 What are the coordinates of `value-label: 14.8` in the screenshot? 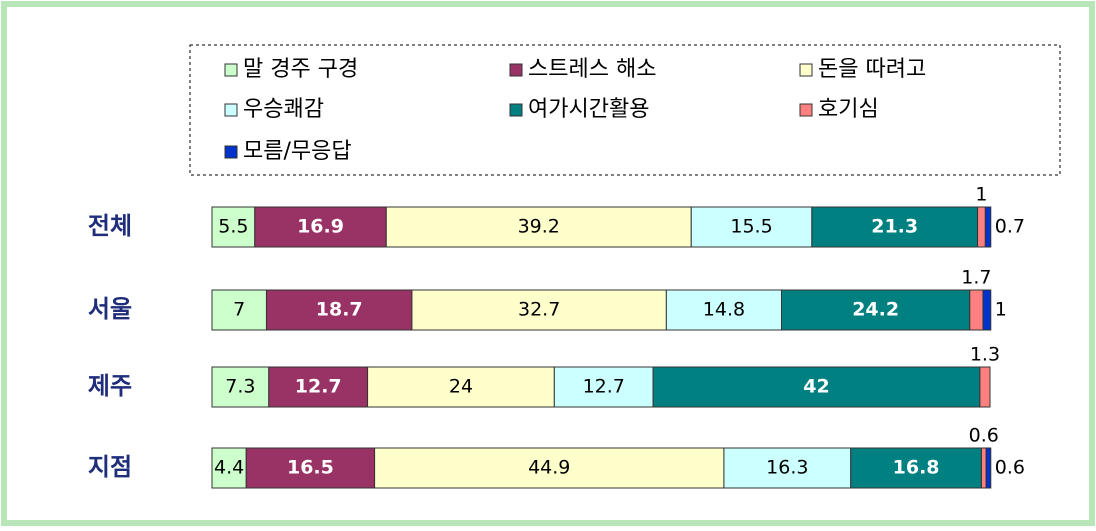 It's located at (724, 310).